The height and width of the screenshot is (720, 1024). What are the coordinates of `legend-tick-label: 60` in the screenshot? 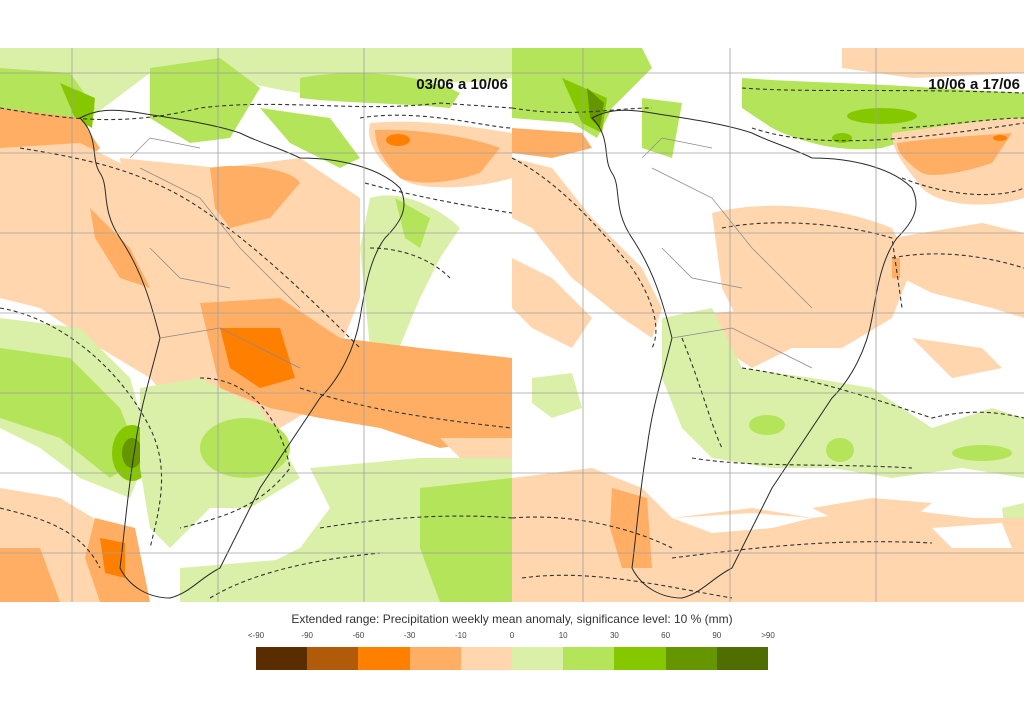 It's located at (666, 635).